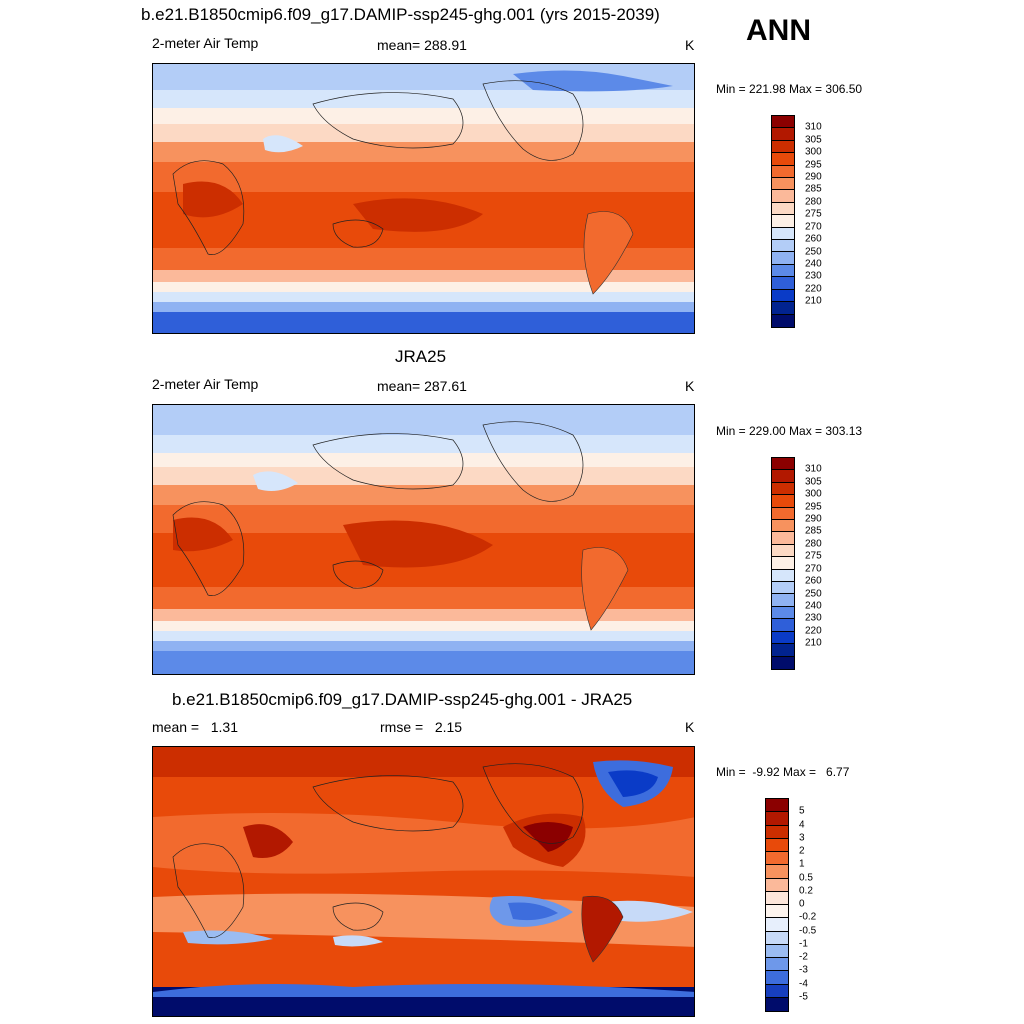 This screenshot has width=1024, height=1024. Describe the element at coordinates (690, 727) in the screenshot. I see `panel3-units: K` at that location.